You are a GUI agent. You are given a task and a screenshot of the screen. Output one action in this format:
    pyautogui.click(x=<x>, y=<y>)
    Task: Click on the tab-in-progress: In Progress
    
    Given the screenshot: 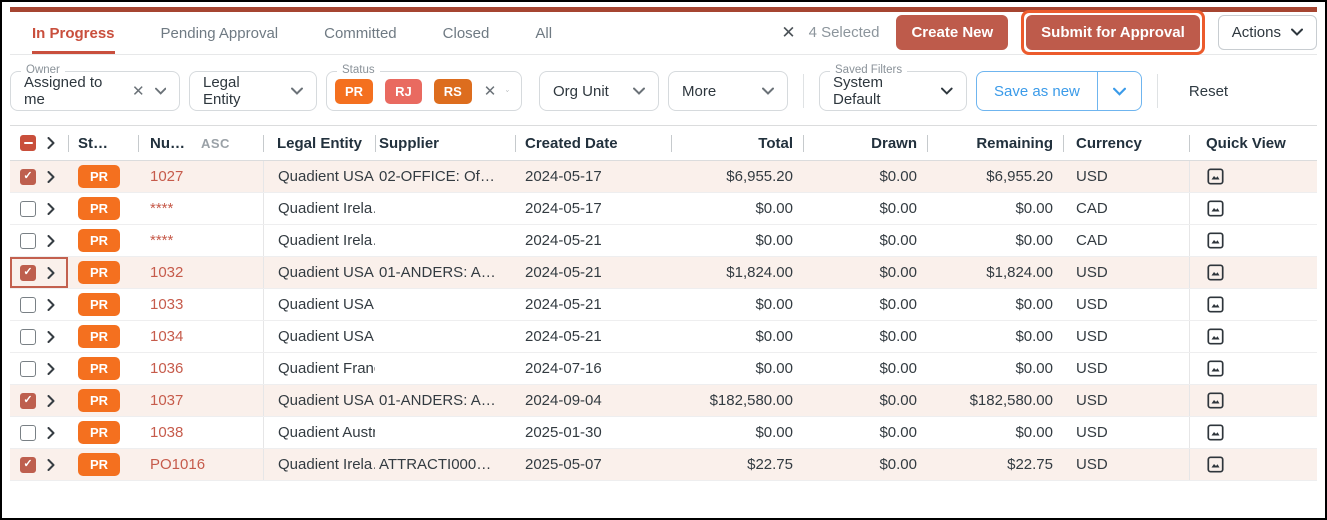 What is the action you would take?
    pyautogui.click(x=73, y=33)
    